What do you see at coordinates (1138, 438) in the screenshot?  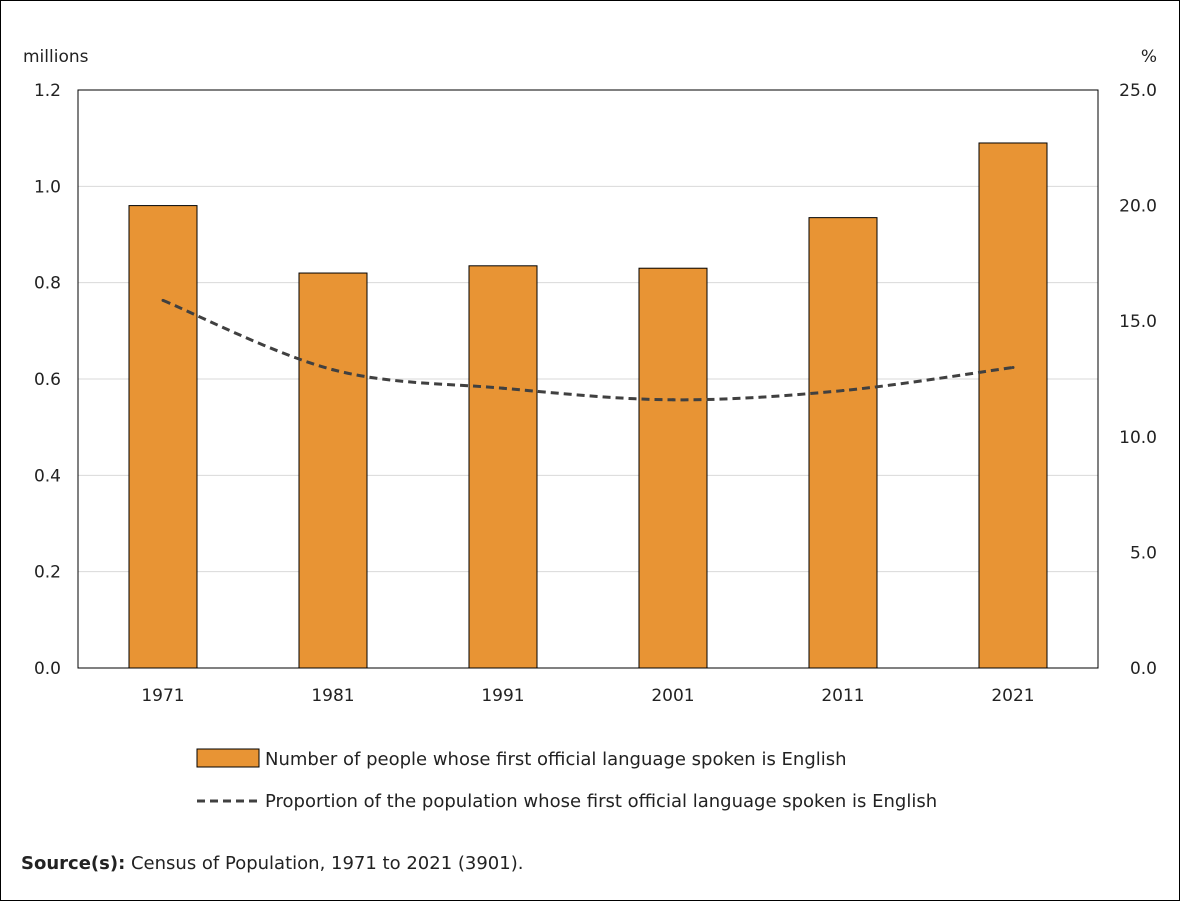 I see `y-right-tick-label: 10.0` at bounding box center [1138, 438].